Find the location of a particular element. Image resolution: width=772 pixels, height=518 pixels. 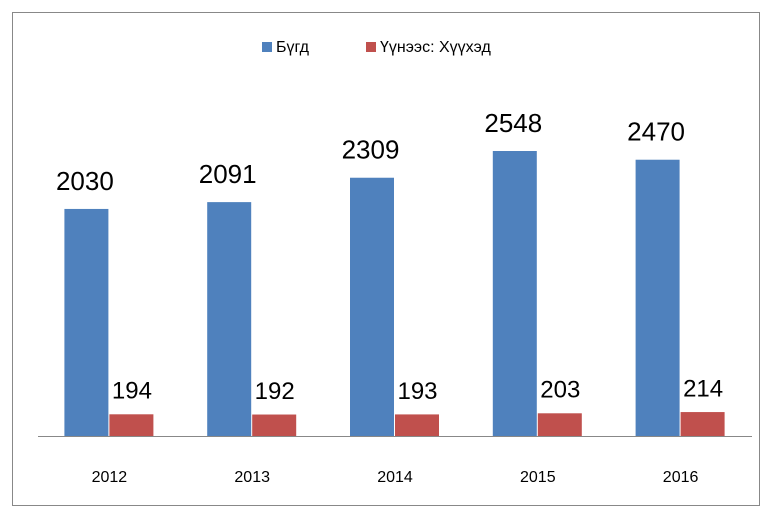

data-label: 194 is located at coordinates (132, 391).